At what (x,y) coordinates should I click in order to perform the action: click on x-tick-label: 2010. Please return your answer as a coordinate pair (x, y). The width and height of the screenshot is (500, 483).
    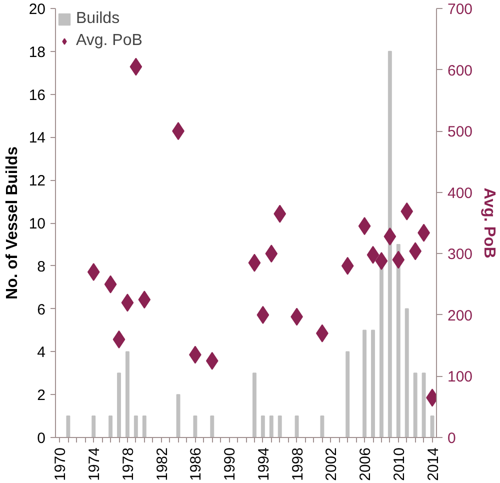
    Looking at the image, I should click on (399, 464).